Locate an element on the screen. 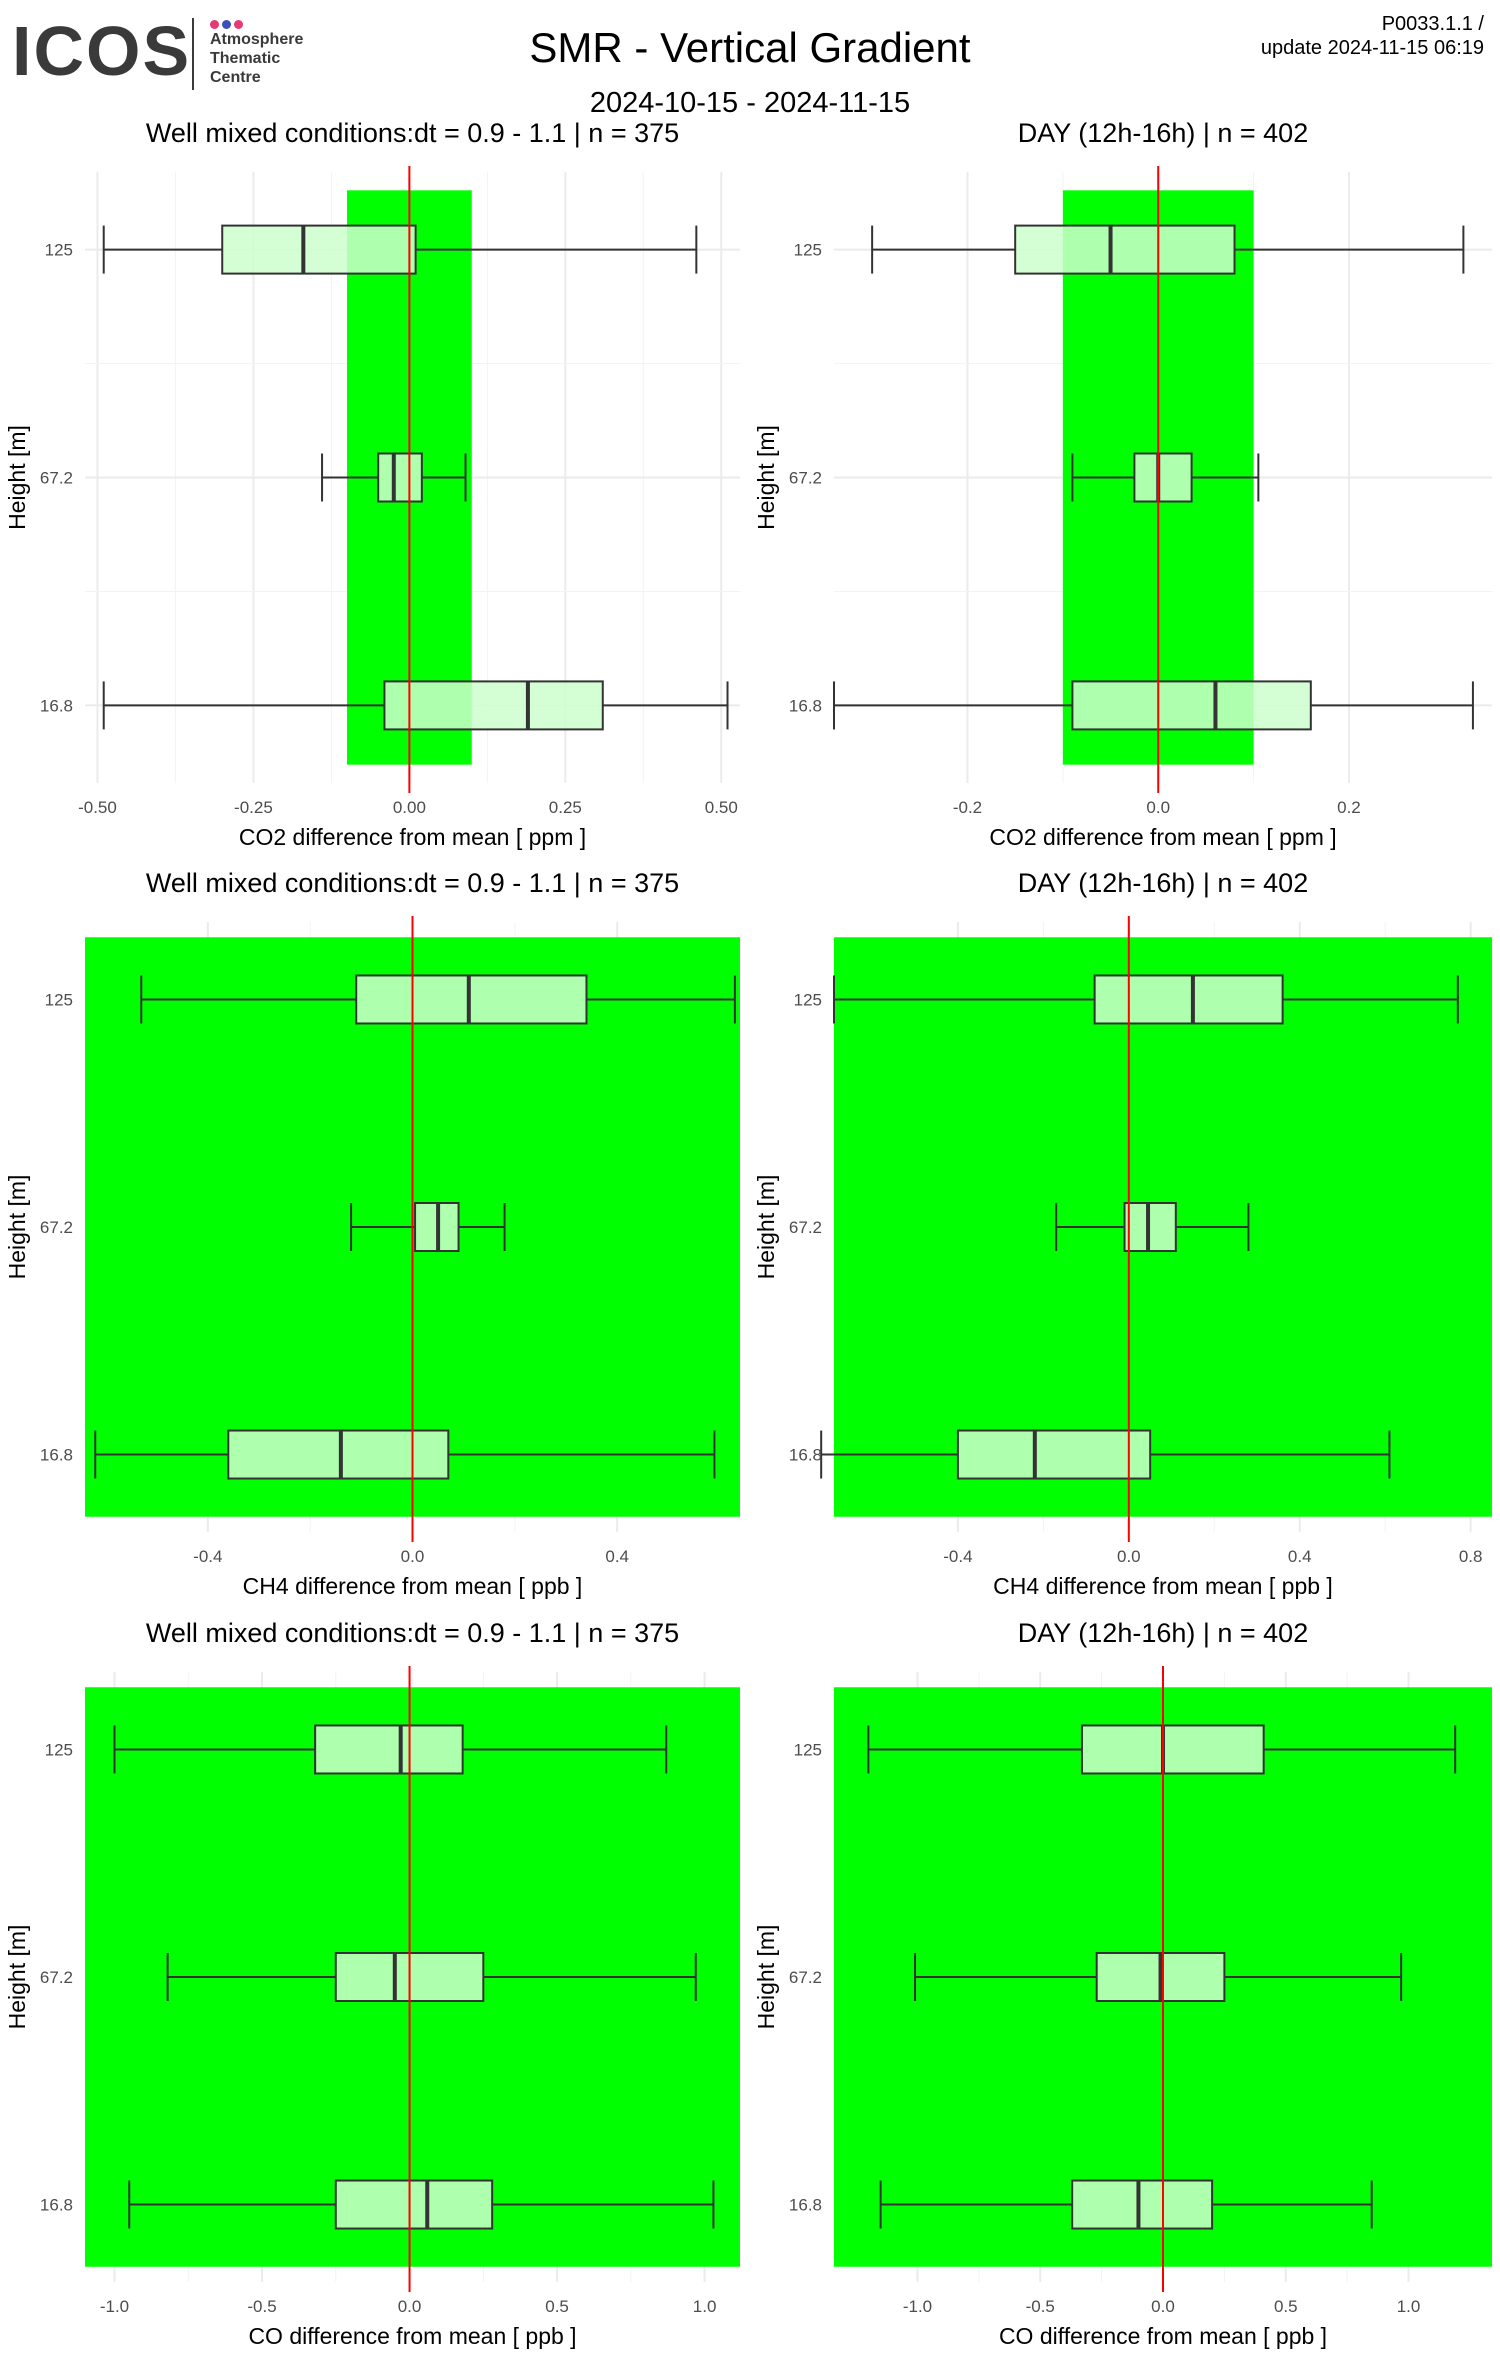 This screenshot has height=2370, width=1500. x-axis-label: CO2 difference from mean [ ppm ] is located at coordinates (1162, 837).